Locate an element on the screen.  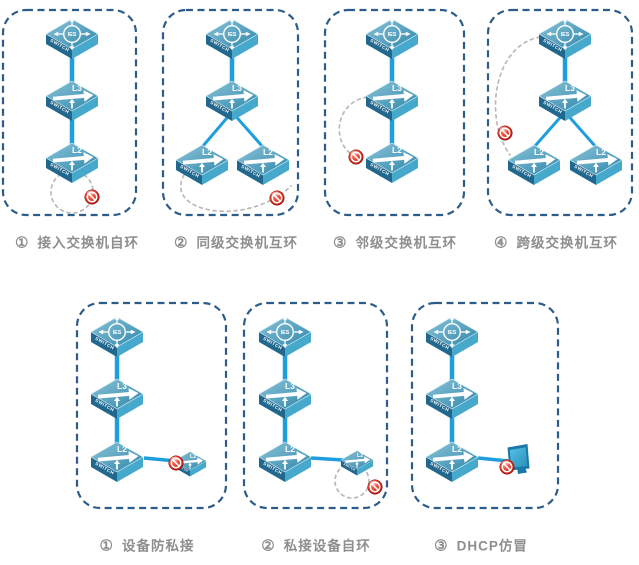
network-link is located at coordinates (493, 459).